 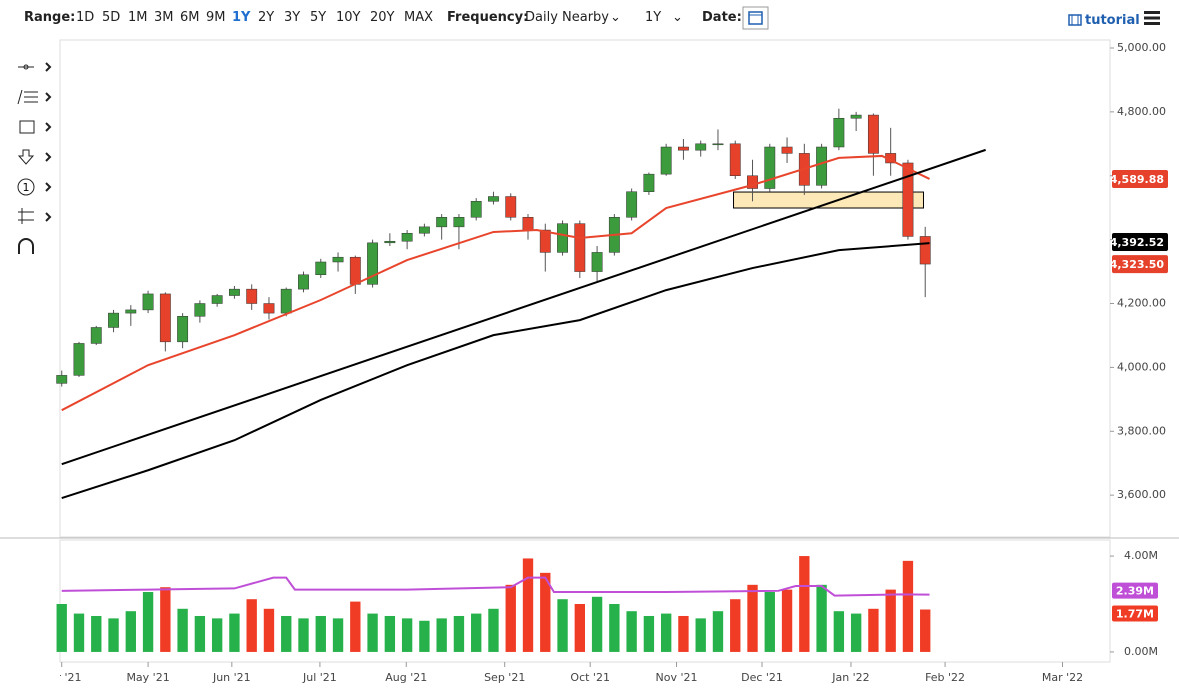 What do you see at coordinates (850, 677) in the screenshot?
I see `x-tick-label: Jan '22` at bounding box center [850, 677].